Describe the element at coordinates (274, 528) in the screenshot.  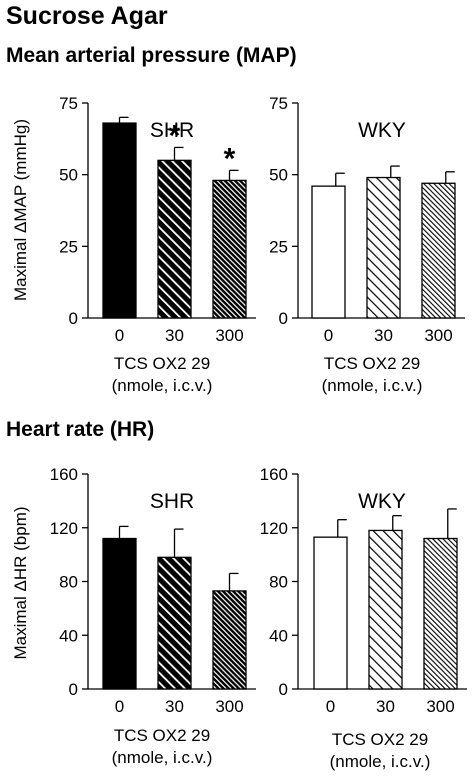
I see `panel-4-y-tick-label: 120` at that location.